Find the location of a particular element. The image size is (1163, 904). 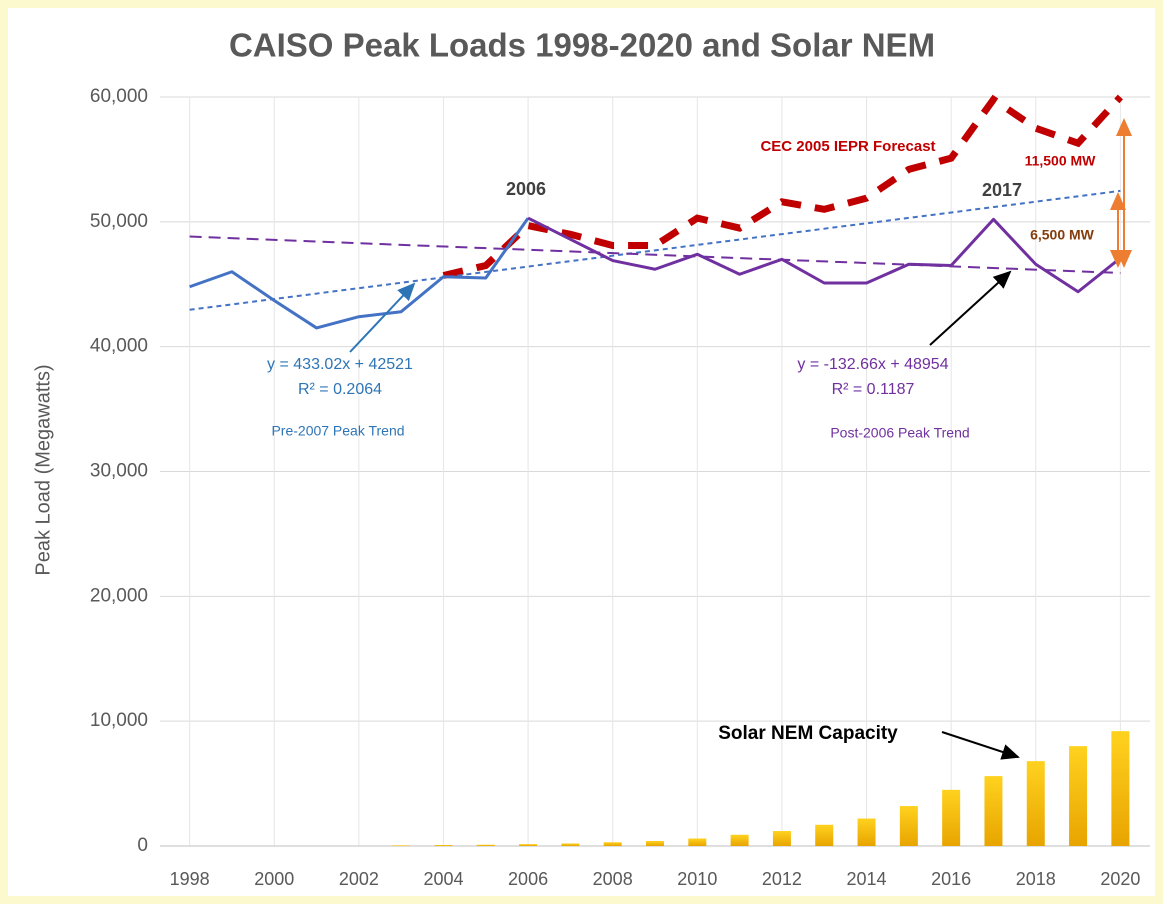

y-tick-label: 20,000 is located at coordinates (119, 595).